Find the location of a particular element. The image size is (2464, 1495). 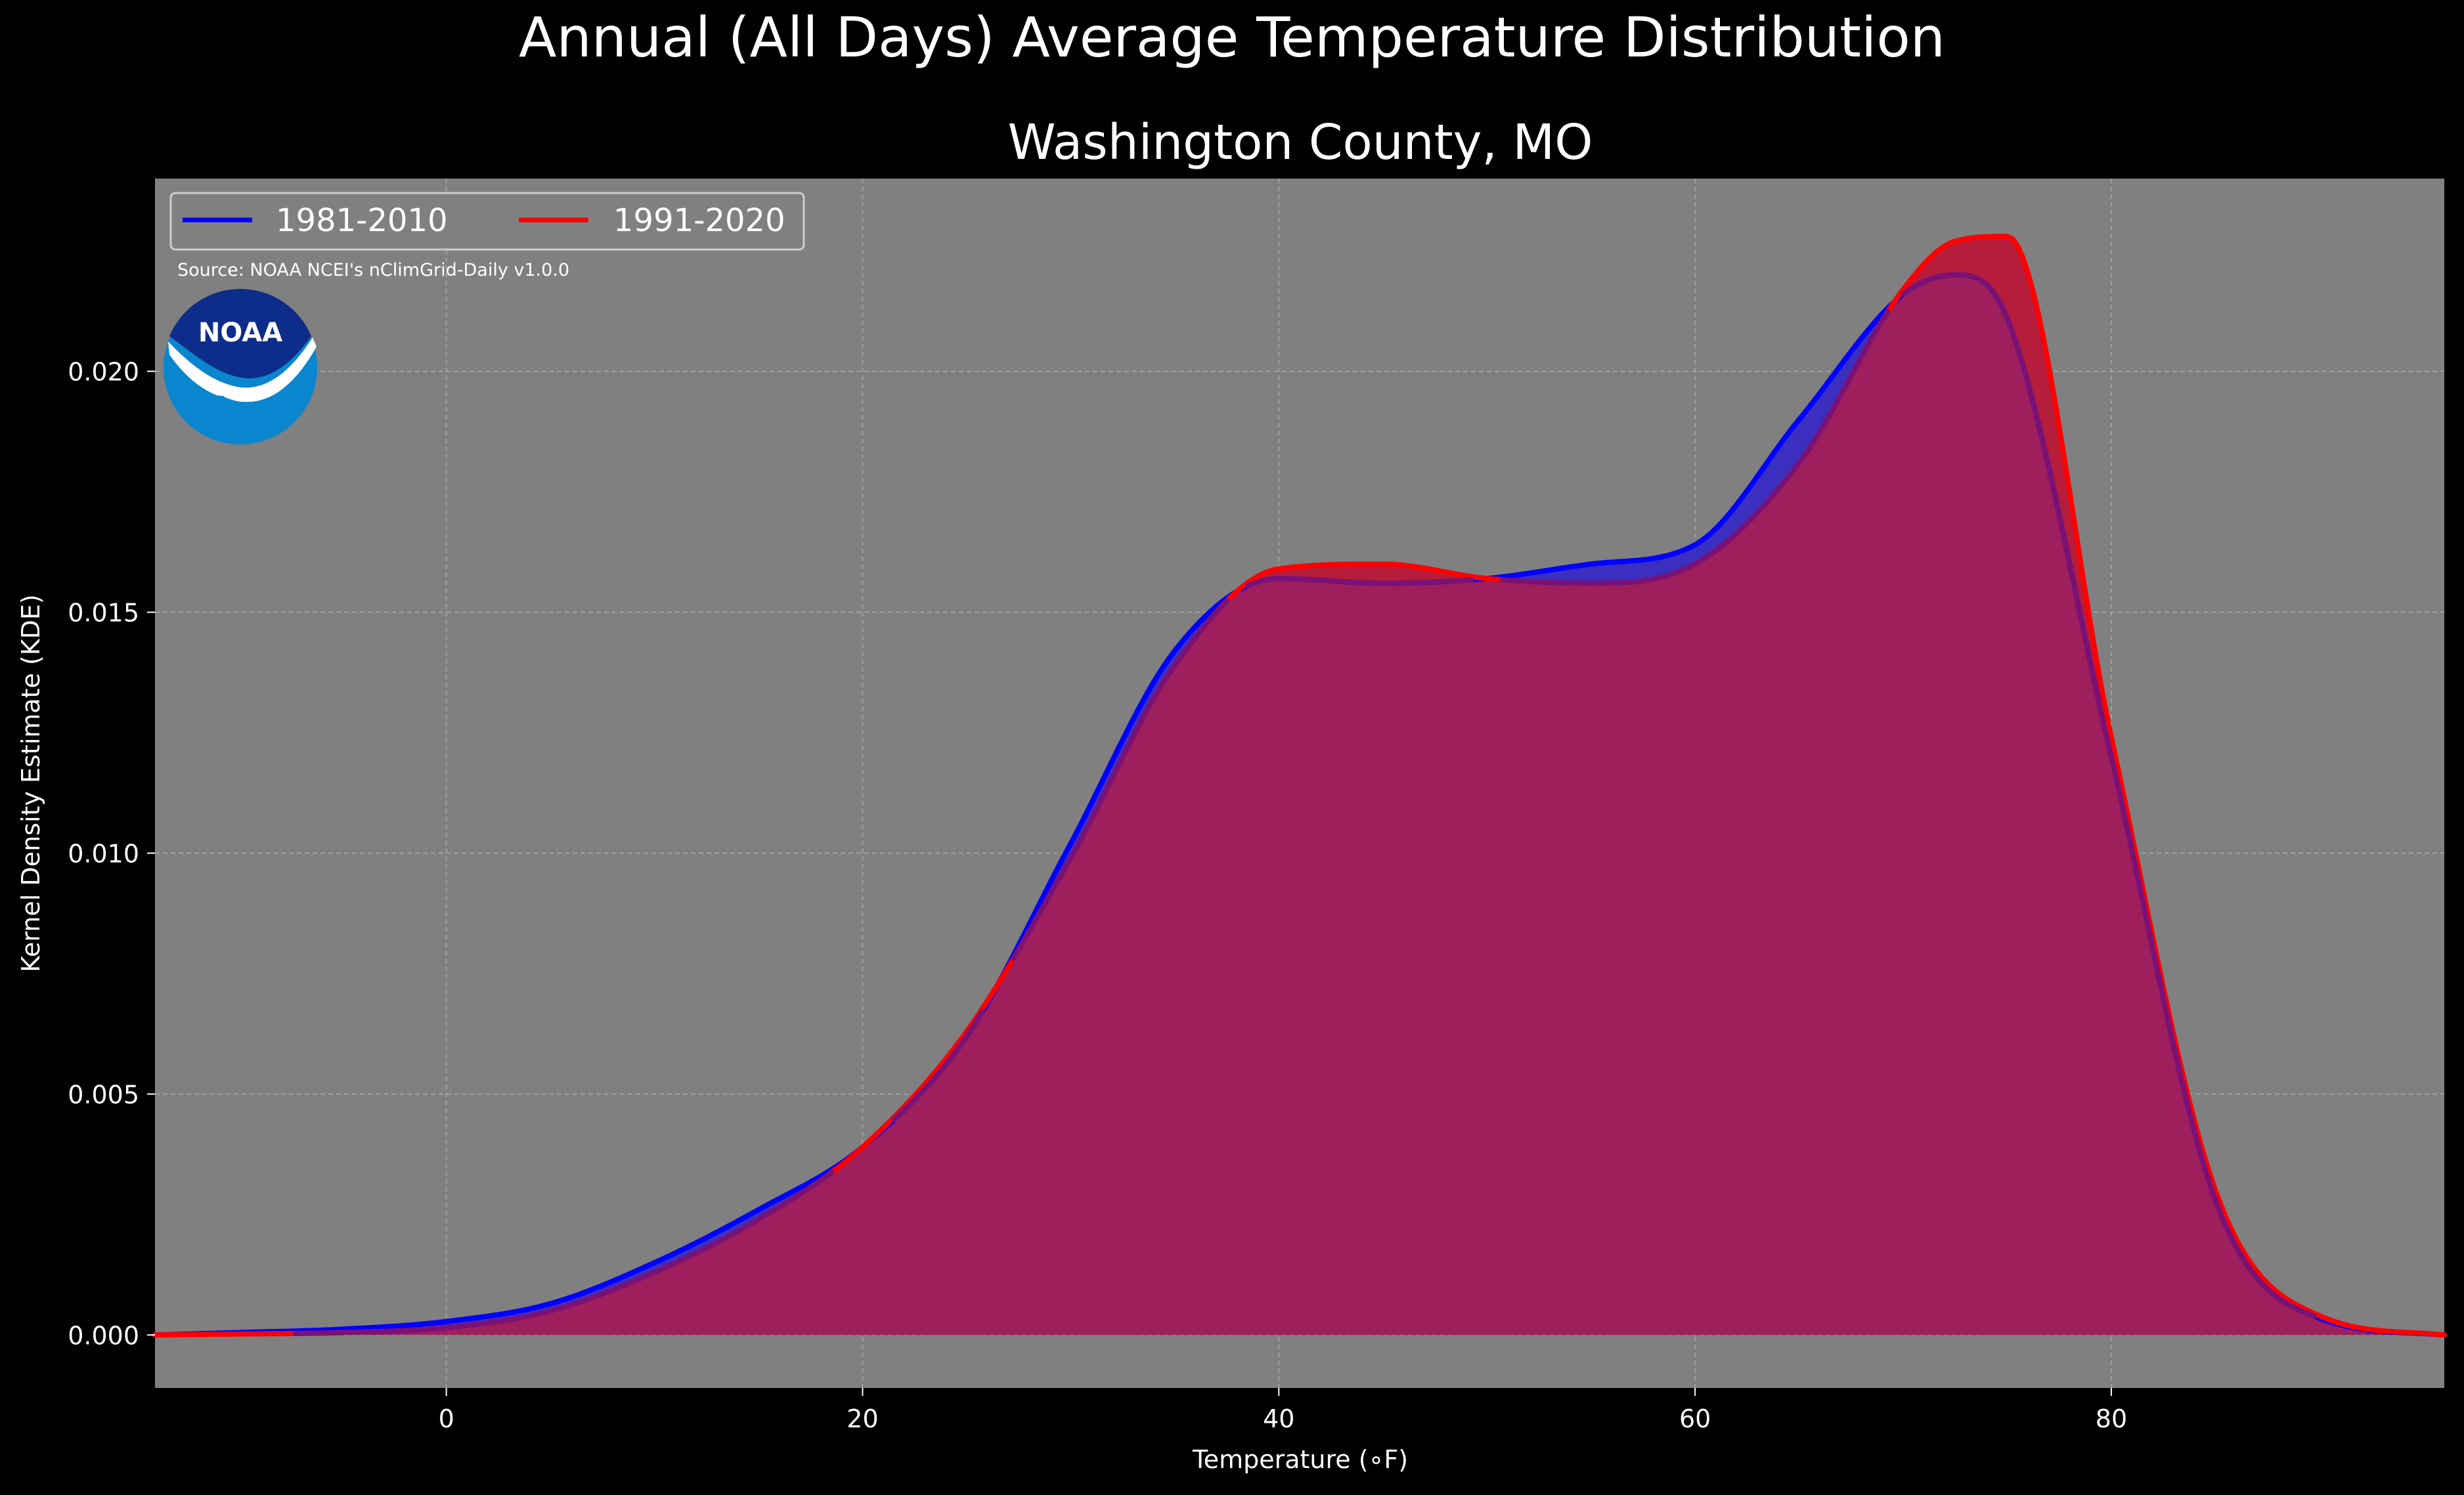

y-axis-label: Kernel Density Estimate (KDE) is located at coordinates (30, 783).